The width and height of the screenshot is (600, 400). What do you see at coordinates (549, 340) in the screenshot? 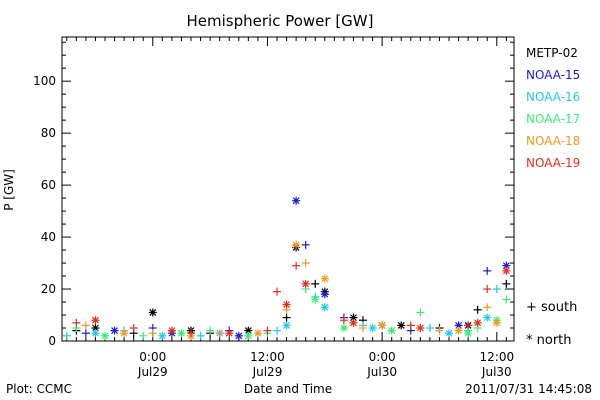
I see `marker-legend-entry: * north` at bounding box center [549, 340].